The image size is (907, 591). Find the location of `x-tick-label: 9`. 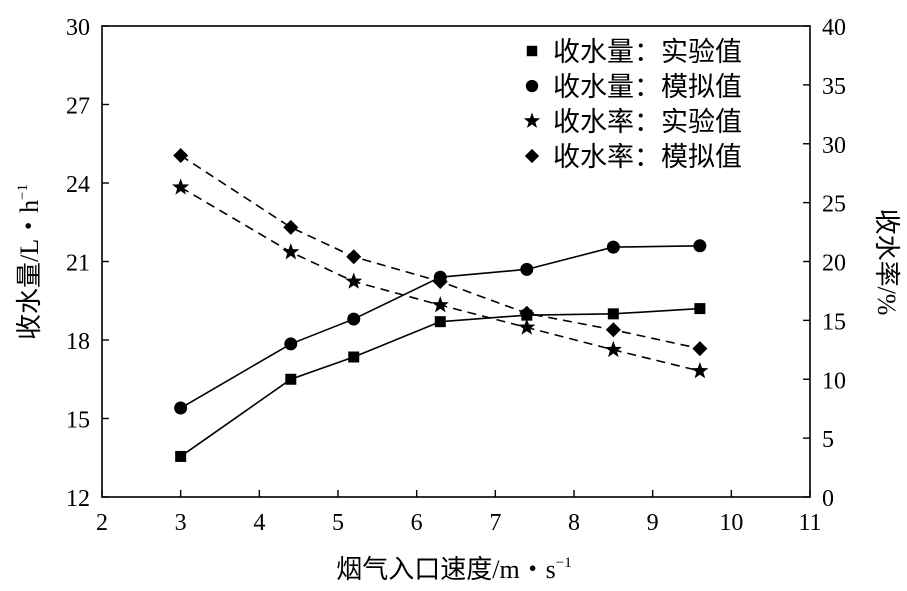

x-tick-label: 9 is located at coordinates (653, 523).